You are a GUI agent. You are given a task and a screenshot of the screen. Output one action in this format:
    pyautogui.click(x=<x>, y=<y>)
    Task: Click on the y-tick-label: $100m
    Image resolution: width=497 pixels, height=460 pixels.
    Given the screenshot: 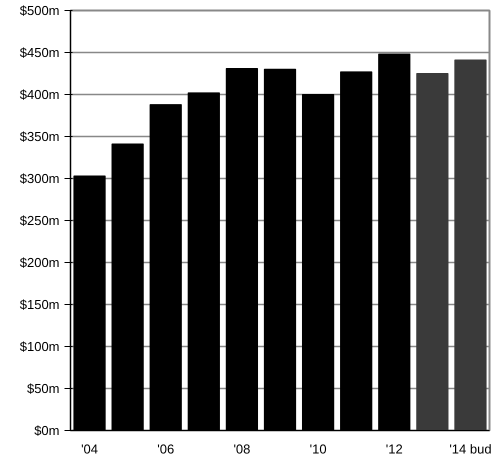 What is the action you would take?
    pyautogui.click(x=40, y=346)
    